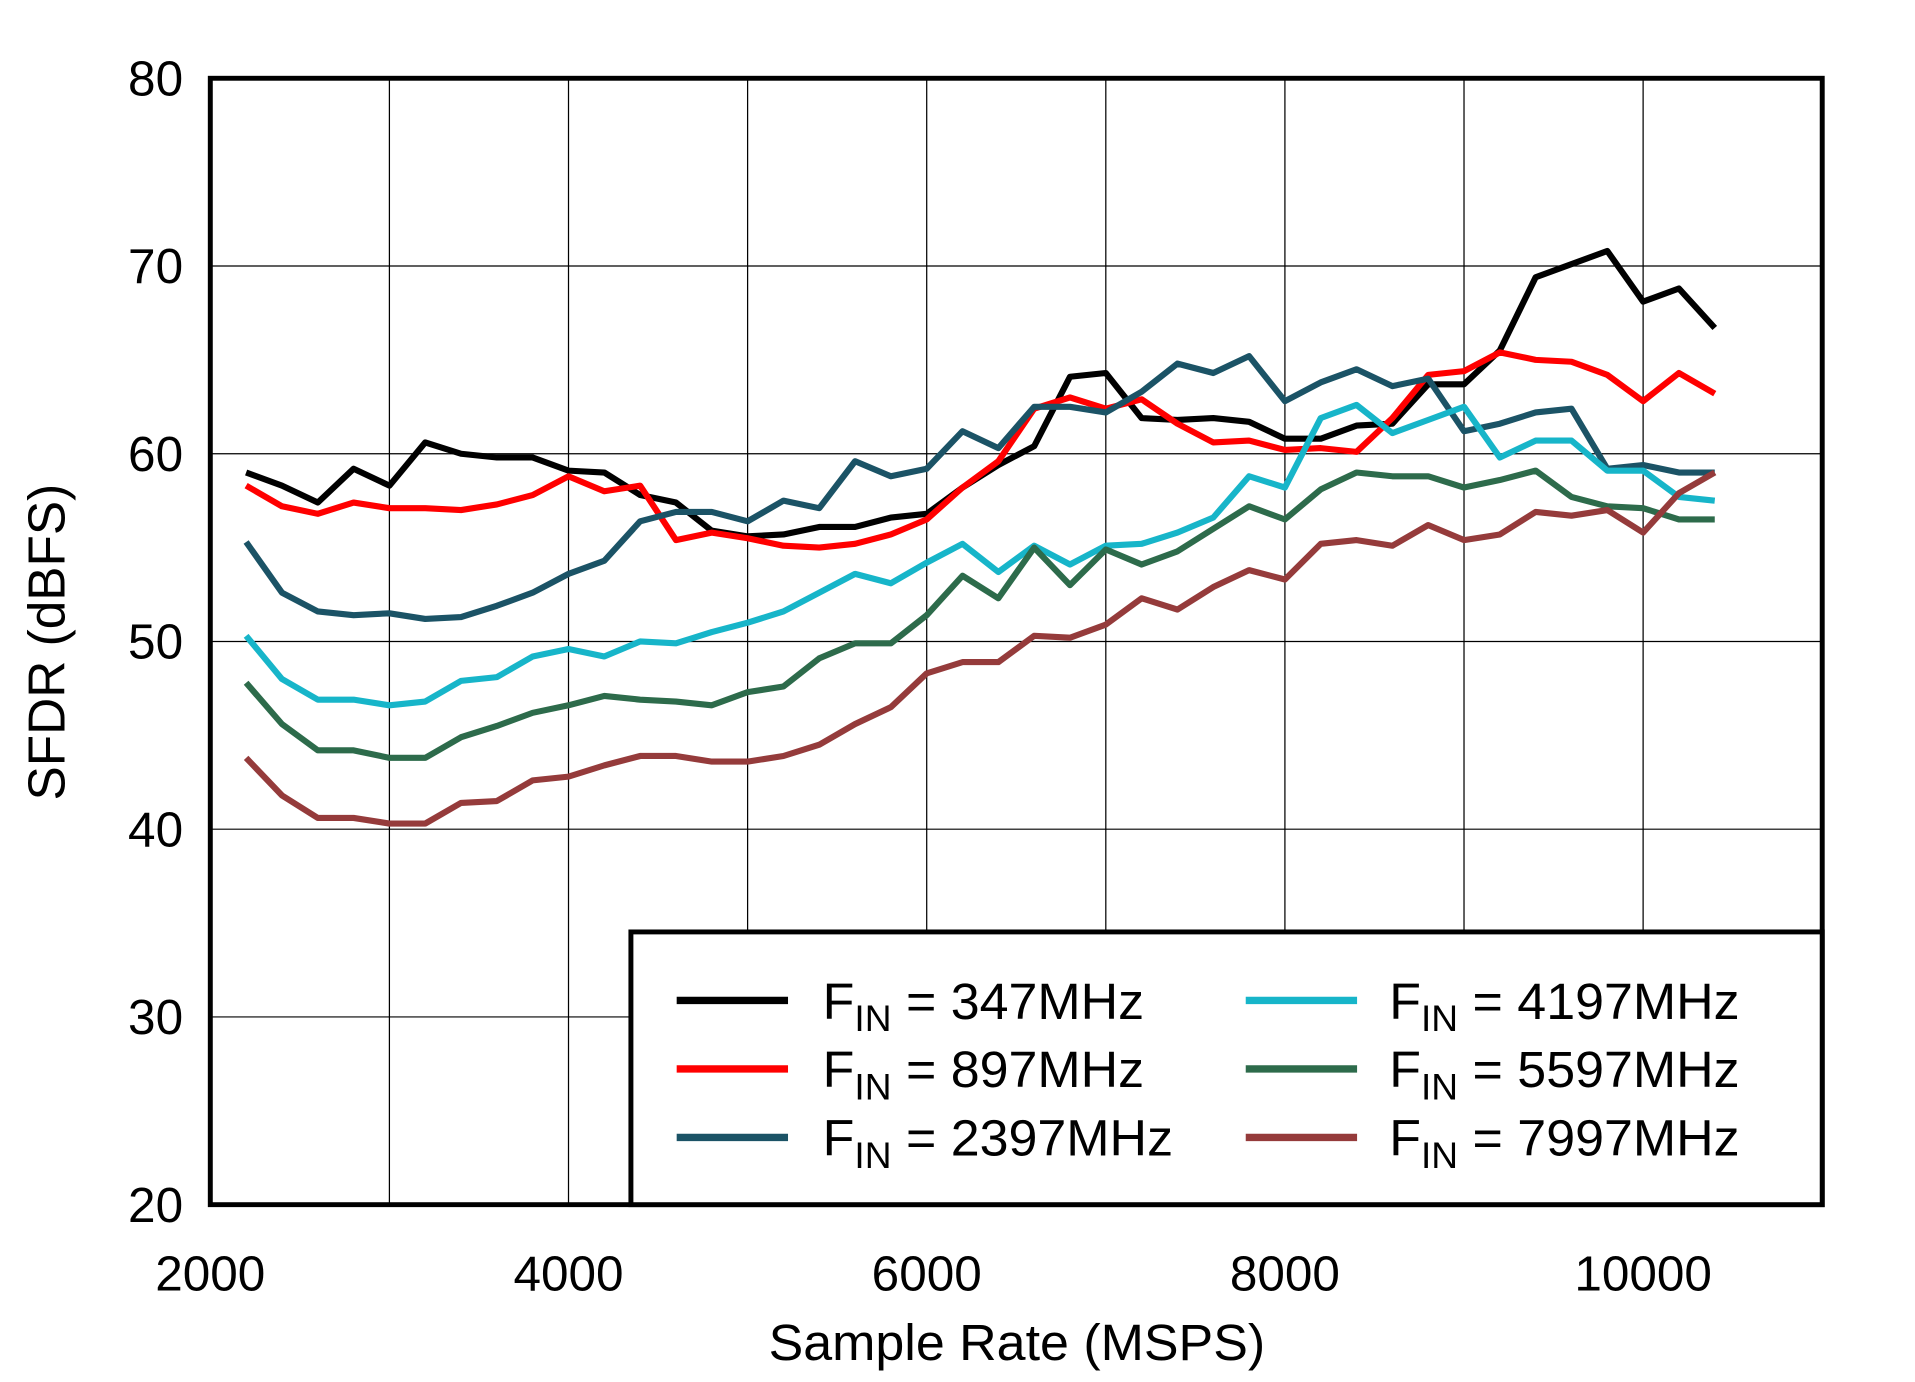 The width and height of the screenshot is (1915, 1382). Describe the element at coordinates (984, 1074) in the screenshot. I see `legend-label: FIN = 897MHz` at that location.